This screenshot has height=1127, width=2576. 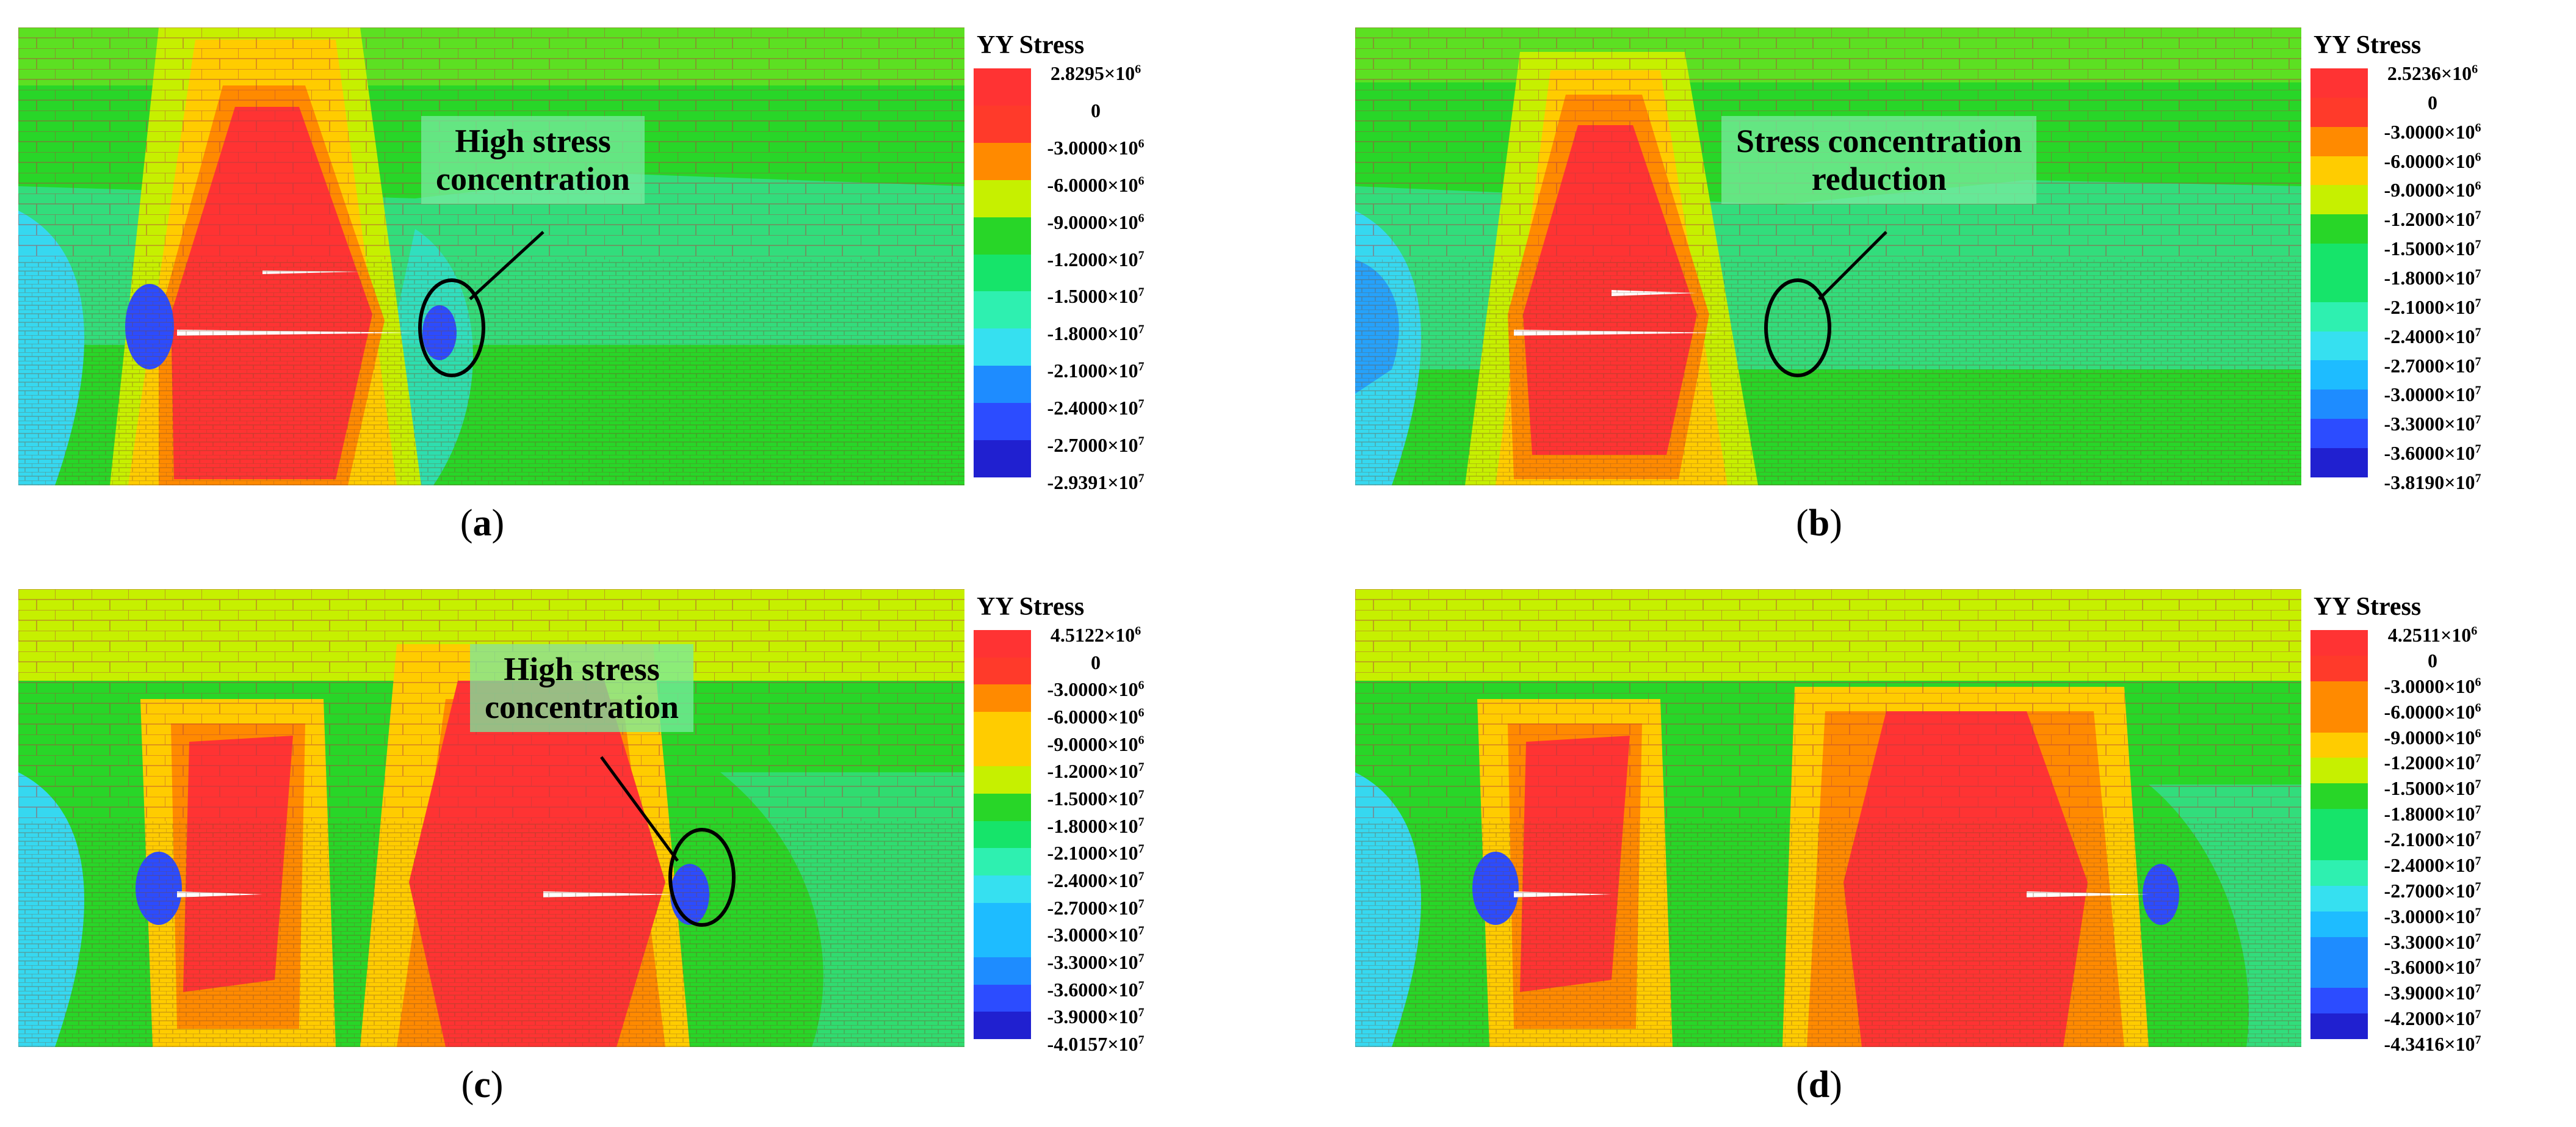 I want to click on legend-label: -4.0157×10⁷, so click(x=1096, y=1044).